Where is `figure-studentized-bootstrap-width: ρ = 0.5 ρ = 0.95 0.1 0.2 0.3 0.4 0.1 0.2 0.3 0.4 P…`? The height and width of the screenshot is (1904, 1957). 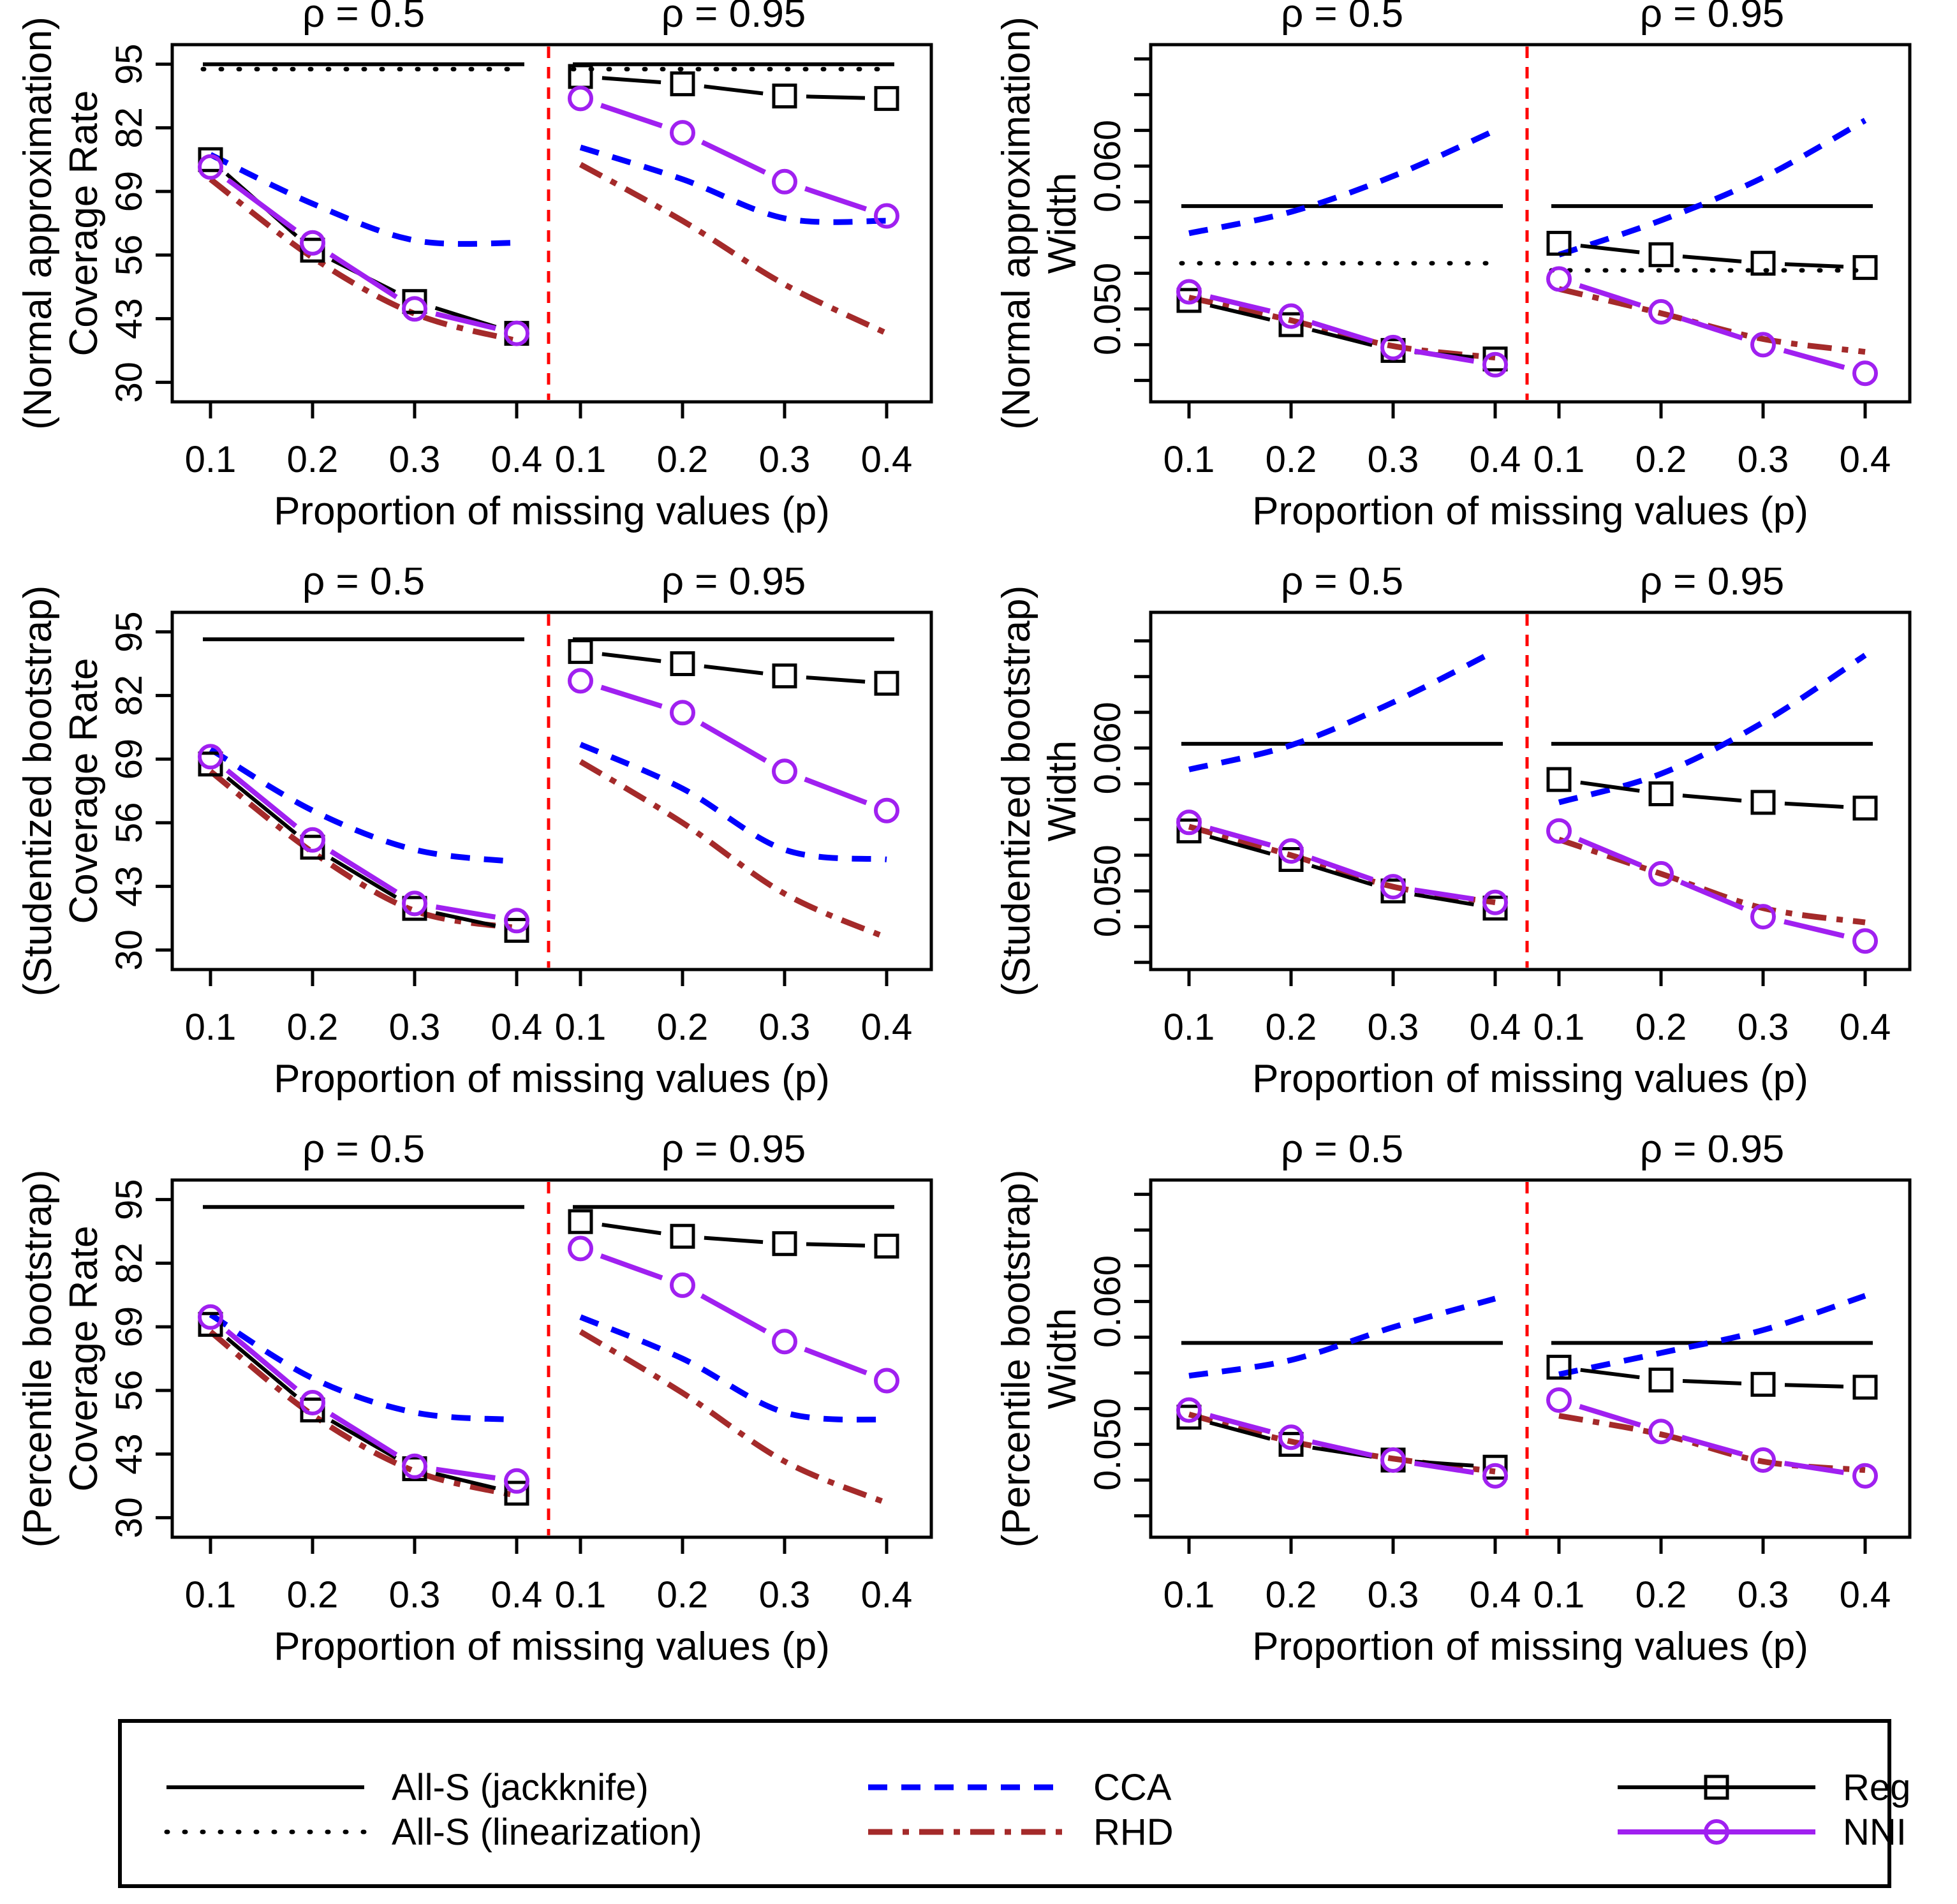
figure-studentized-bootstrap-width: ρ = 0.5 ρ = 0.95 0.1 0.2 0.3 0.4 0.1 0.2 0.3 0.4 P… is located at coordinates (1467, 851).